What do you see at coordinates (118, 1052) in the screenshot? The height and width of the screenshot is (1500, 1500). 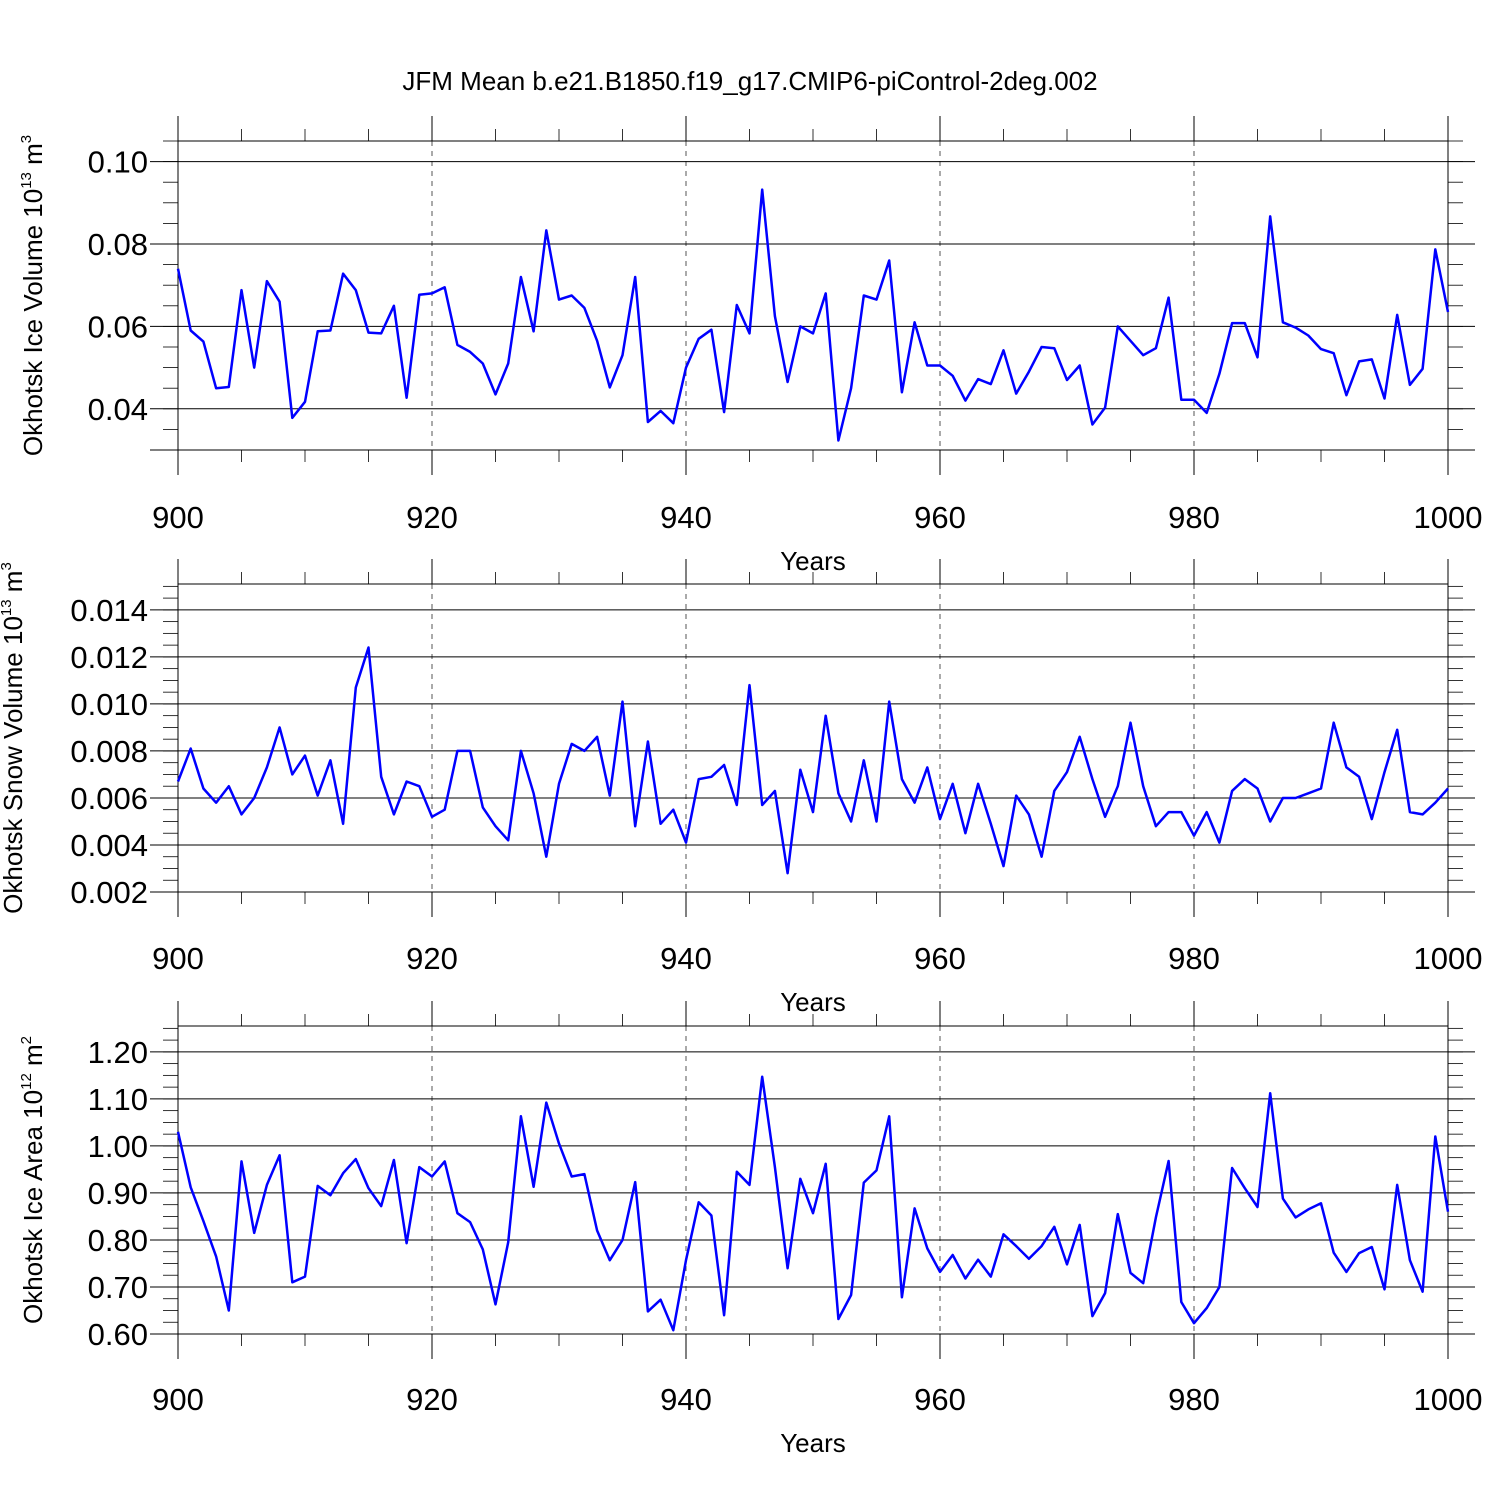 I see `y-tick-label: 1.20` at bounding box center [118, 1052].